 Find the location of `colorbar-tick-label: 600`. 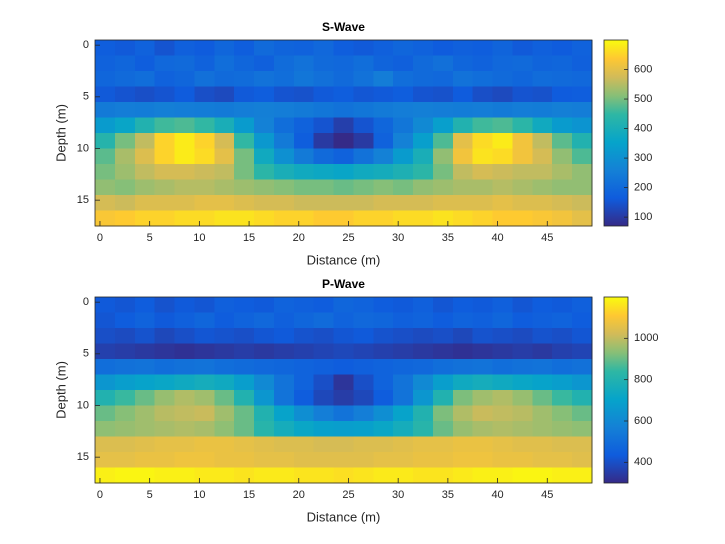

colorbar-tick-label: 600 is located at coordinates (643, 421).